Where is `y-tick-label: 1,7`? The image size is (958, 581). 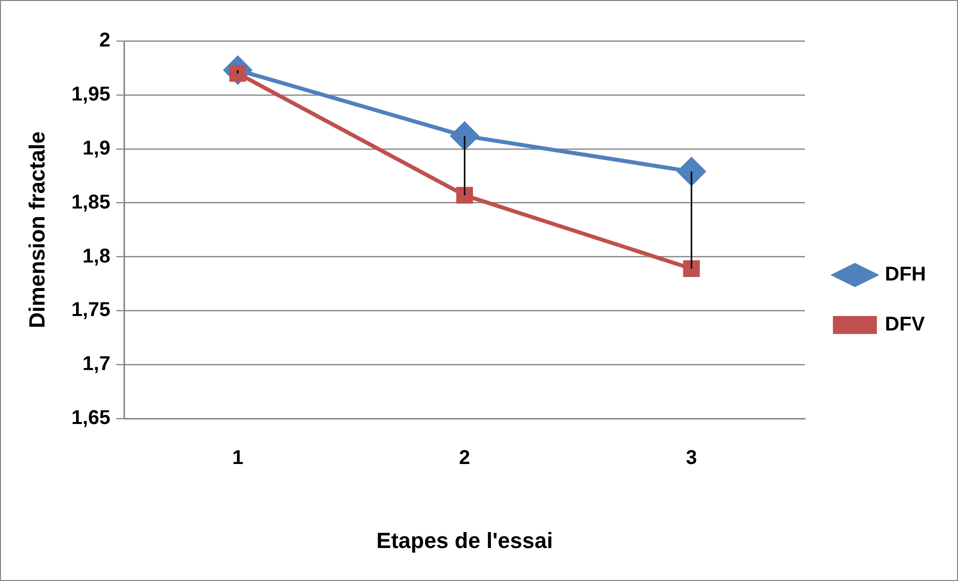 y-tick-label: 1,7 is located at coordinates (96, 364).